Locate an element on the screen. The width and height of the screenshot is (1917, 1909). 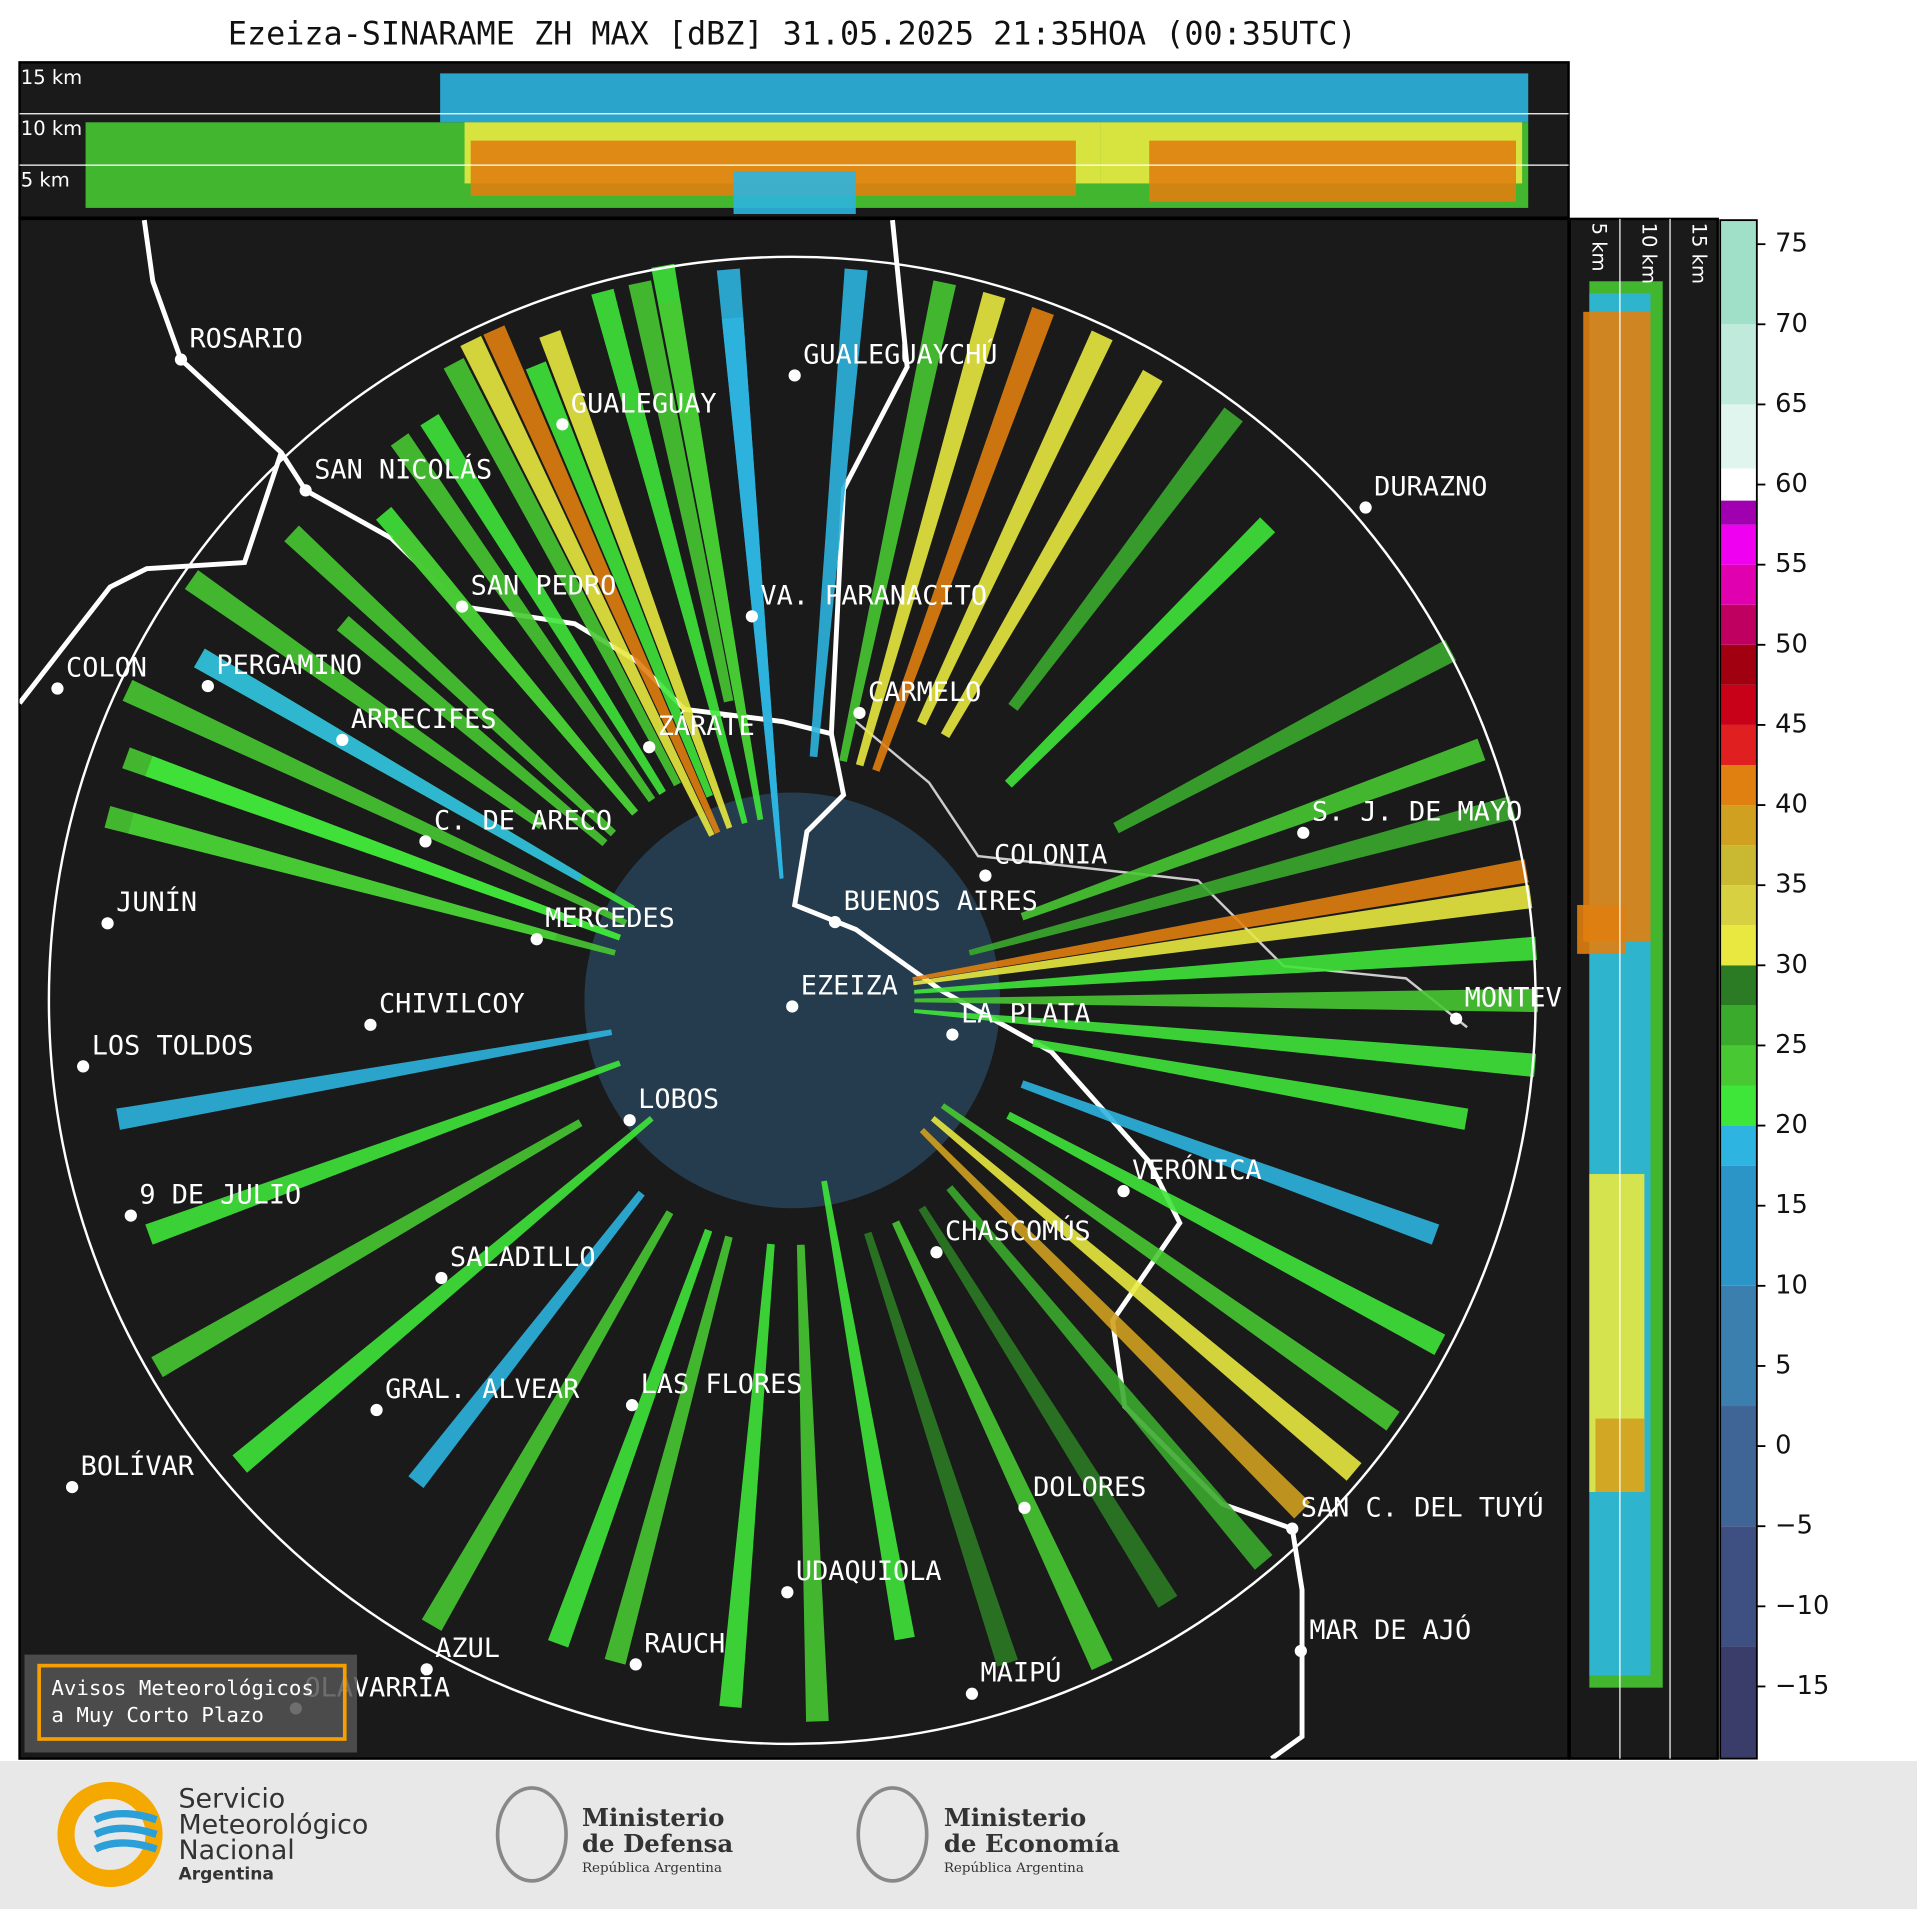
colorbar-tick-label: 20 is located at coordinates (1791, 1125).